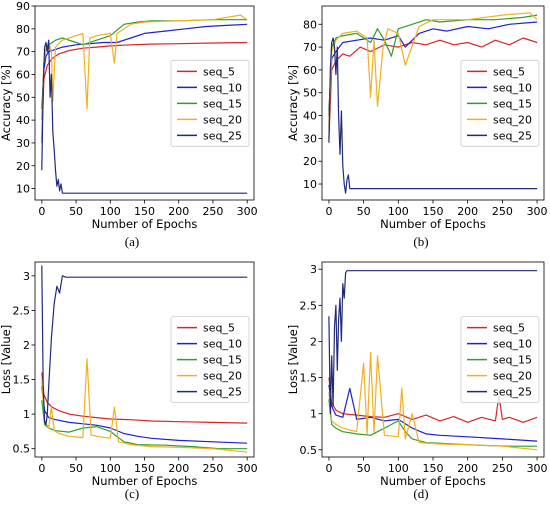 The height and width of the screenshot is (508, 550). Describe the element at coordinates (309, 450) in the screenshot. I see `y-tick-label: 0.5` at that location.